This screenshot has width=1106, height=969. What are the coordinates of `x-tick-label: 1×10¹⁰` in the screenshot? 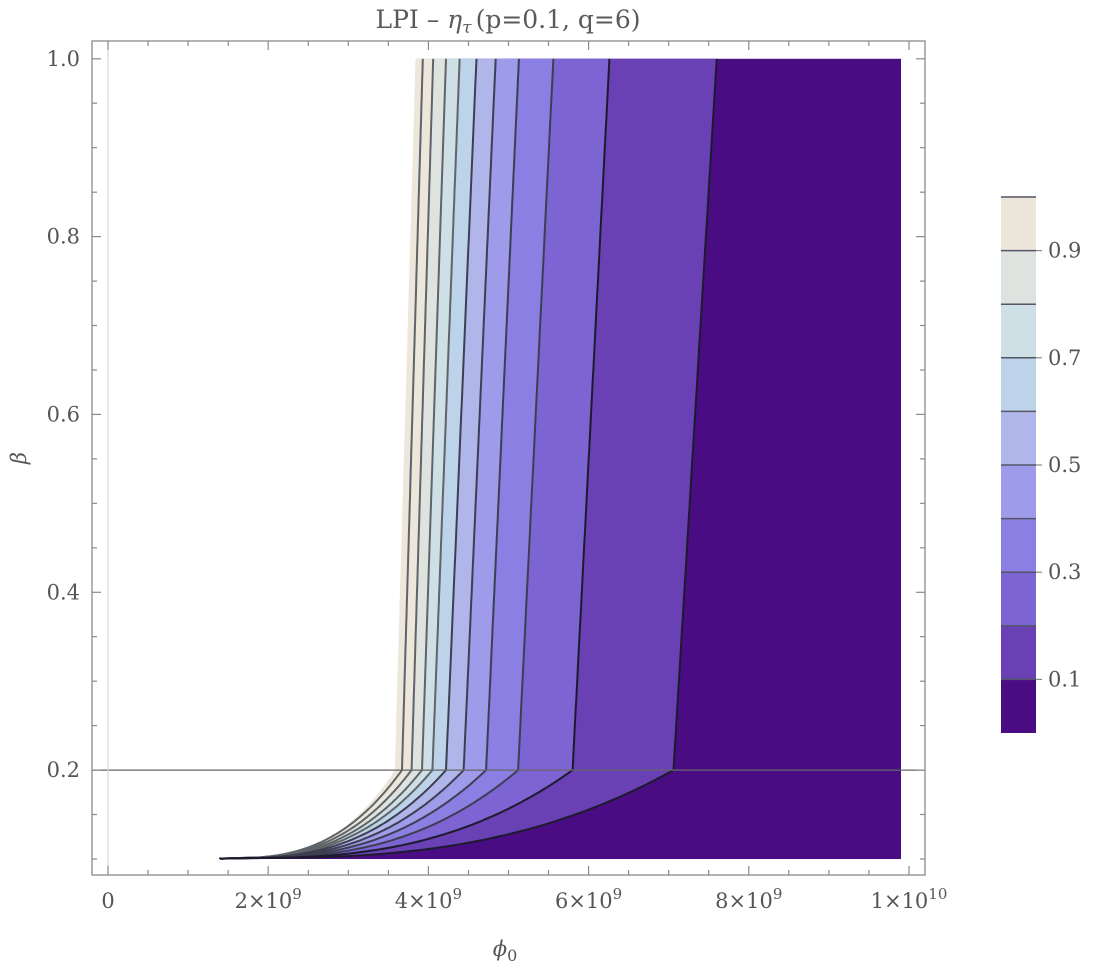 It's located at (909, 899).